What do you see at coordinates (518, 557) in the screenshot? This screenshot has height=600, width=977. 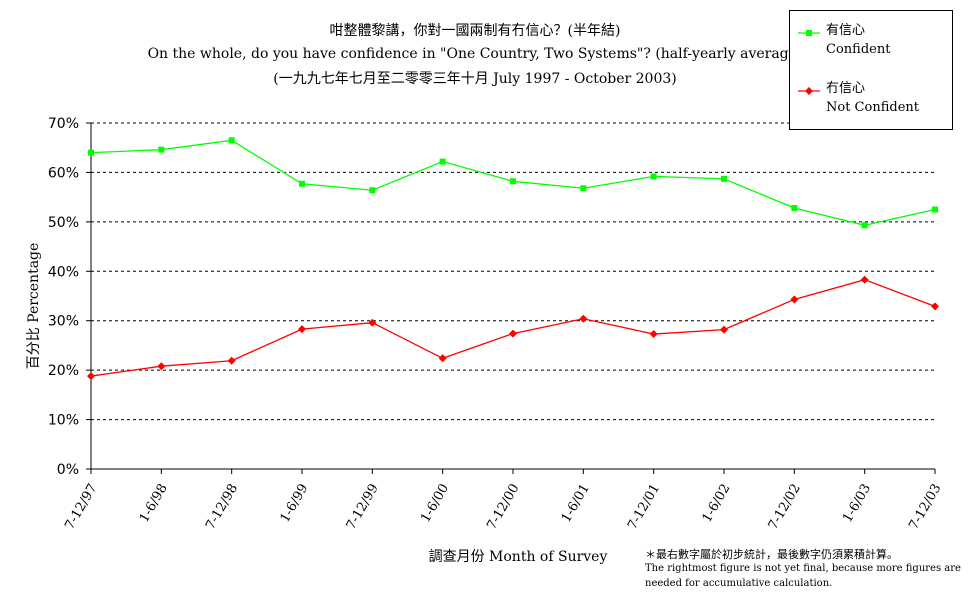 I see `x-axis-title: 調查月份 Month of Survey` at bounding box center [518, 557].